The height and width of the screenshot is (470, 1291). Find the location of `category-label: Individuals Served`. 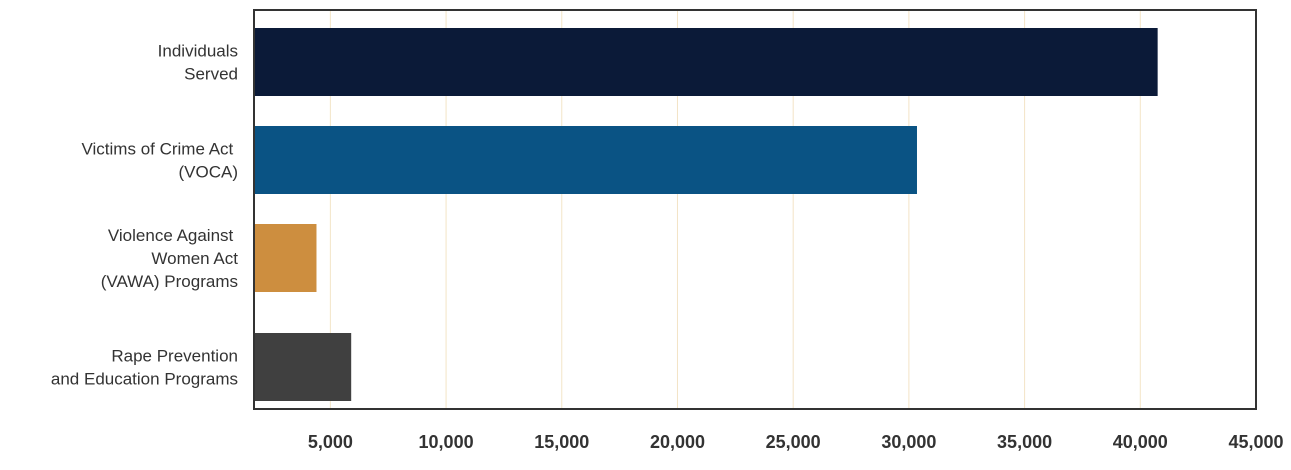

category-label: Individuals Served is located at coordinates (198, 63).